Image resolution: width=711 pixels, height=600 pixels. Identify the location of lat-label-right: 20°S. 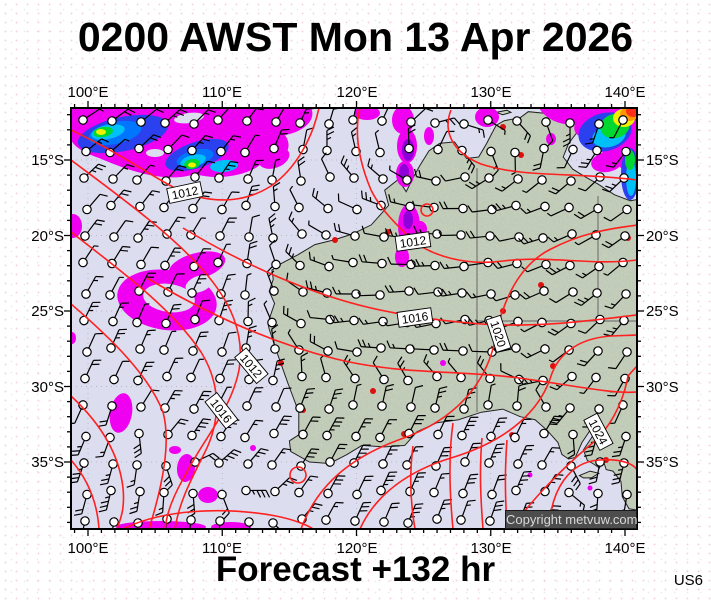
(662, 236).